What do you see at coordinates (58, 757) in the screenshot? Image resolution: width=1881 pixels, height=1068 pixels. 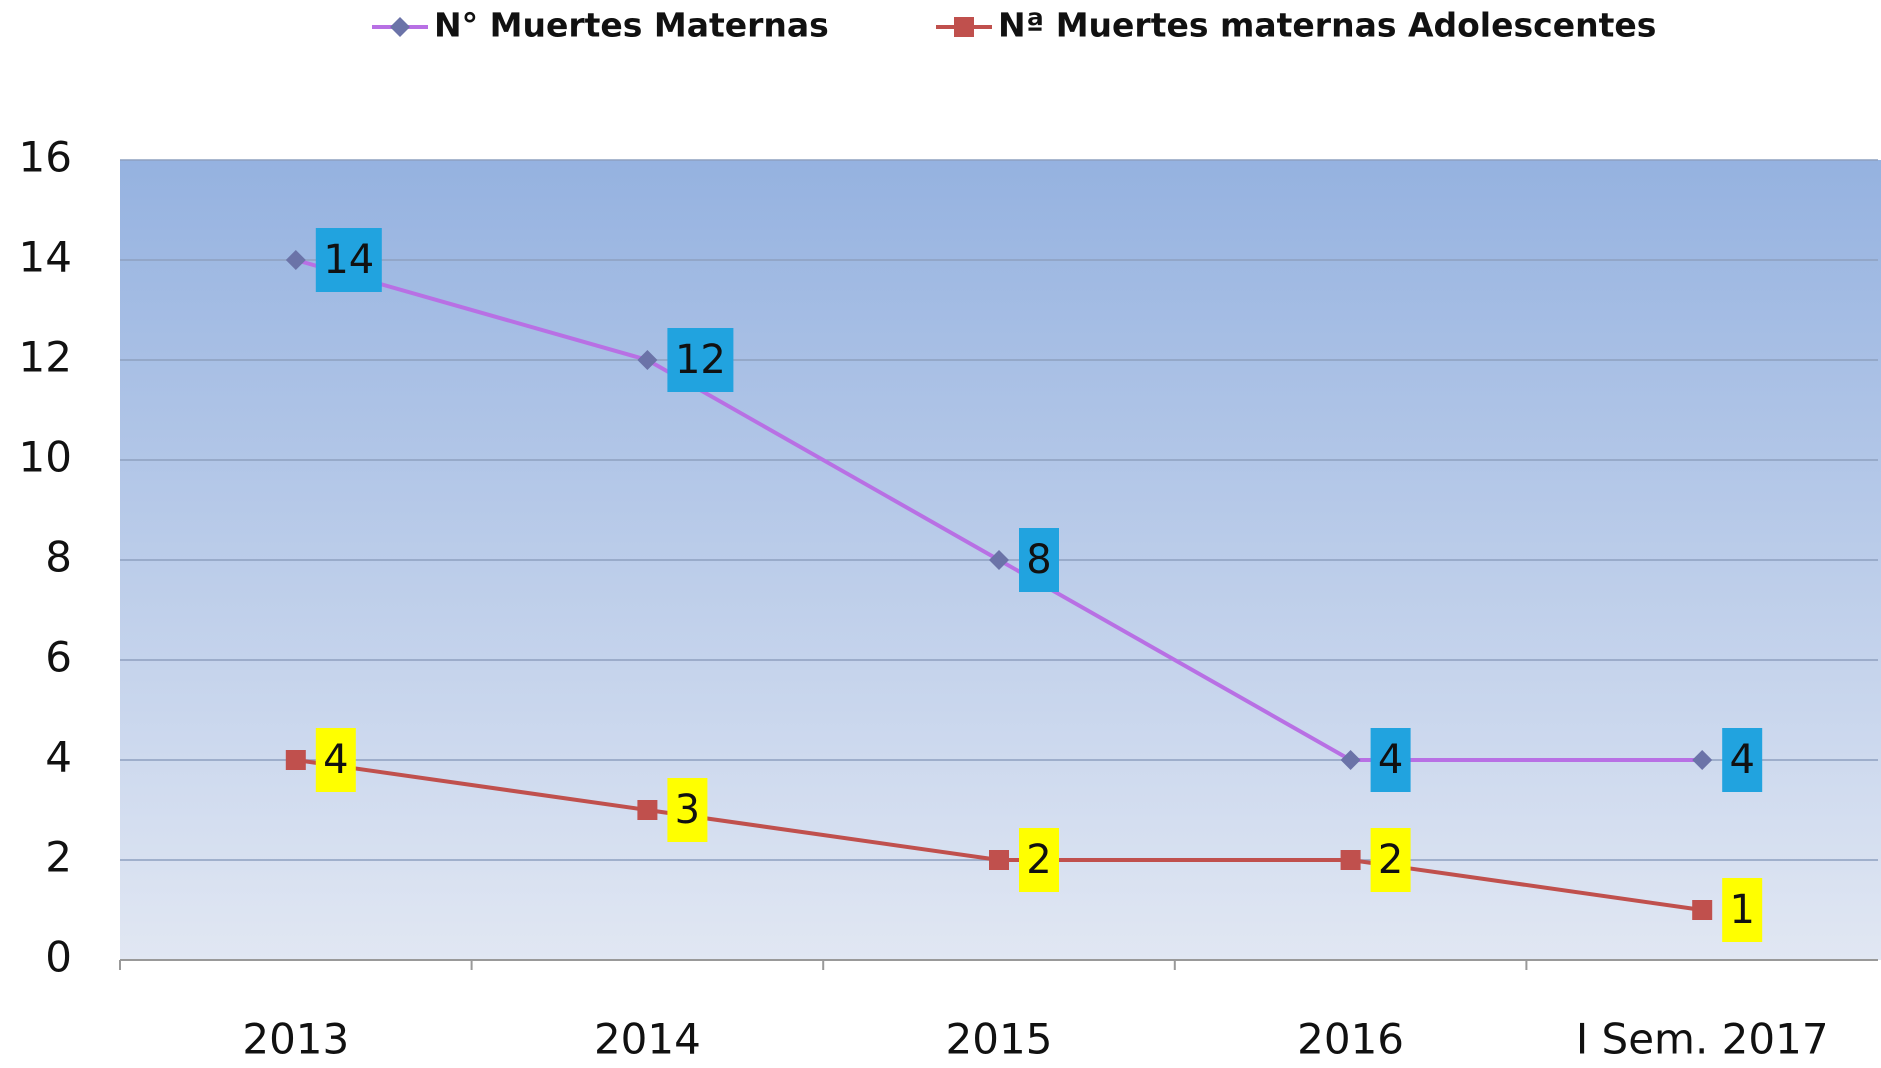 I see `y-tick-label: 4` at bounding box center [58, 757].